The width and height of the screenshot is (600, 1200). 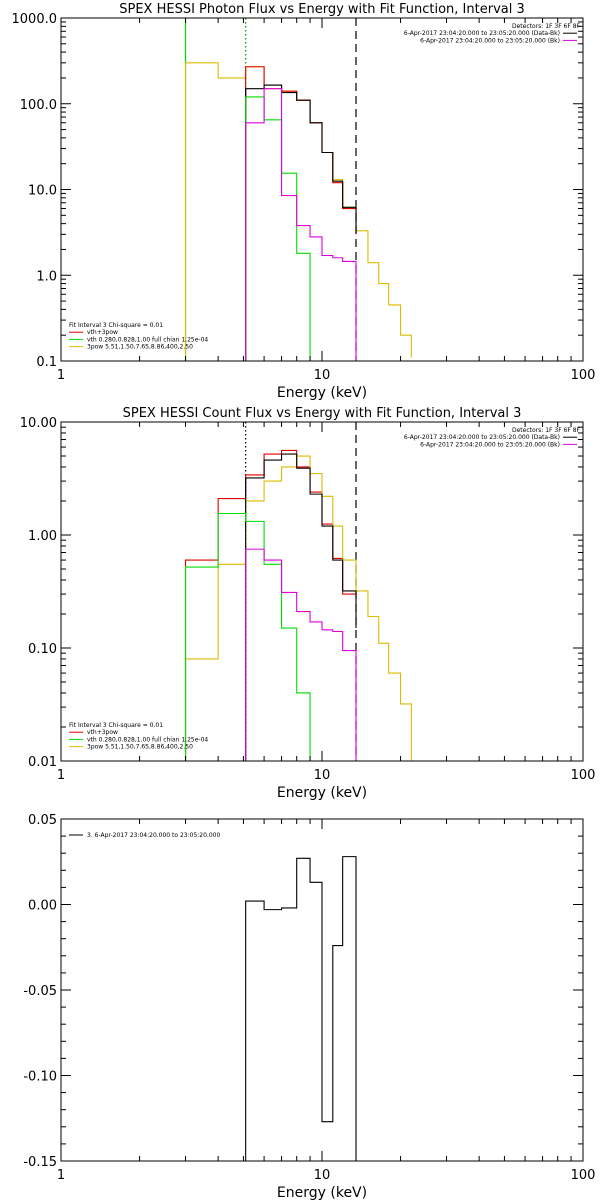 I want to click on y-tick-label: 1.0, so click(x=46, y=276).